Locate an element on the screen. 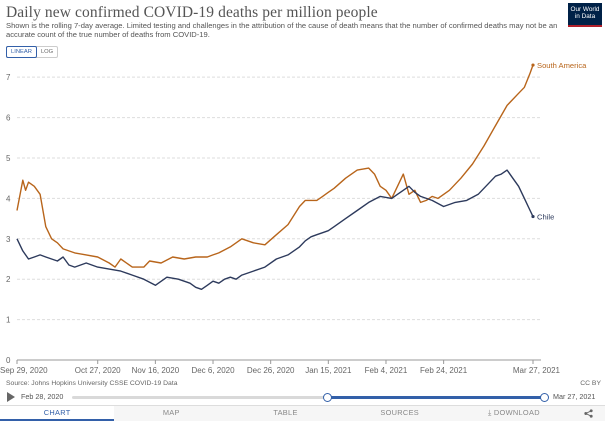  linear-scale-button: LINEAR is located at coordinates (21, 52).